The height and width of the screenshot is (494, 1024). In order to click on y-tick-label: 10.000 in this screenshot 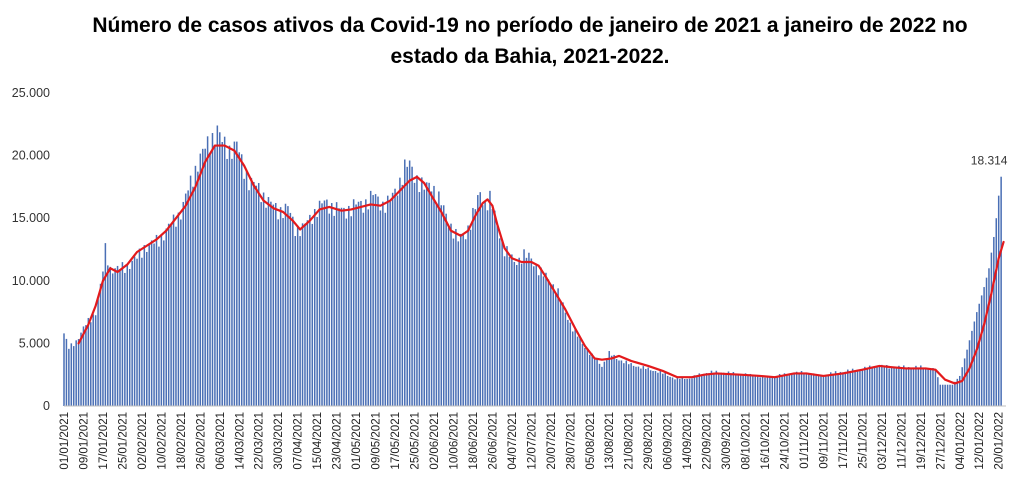, I will do `click(31, 281)`.